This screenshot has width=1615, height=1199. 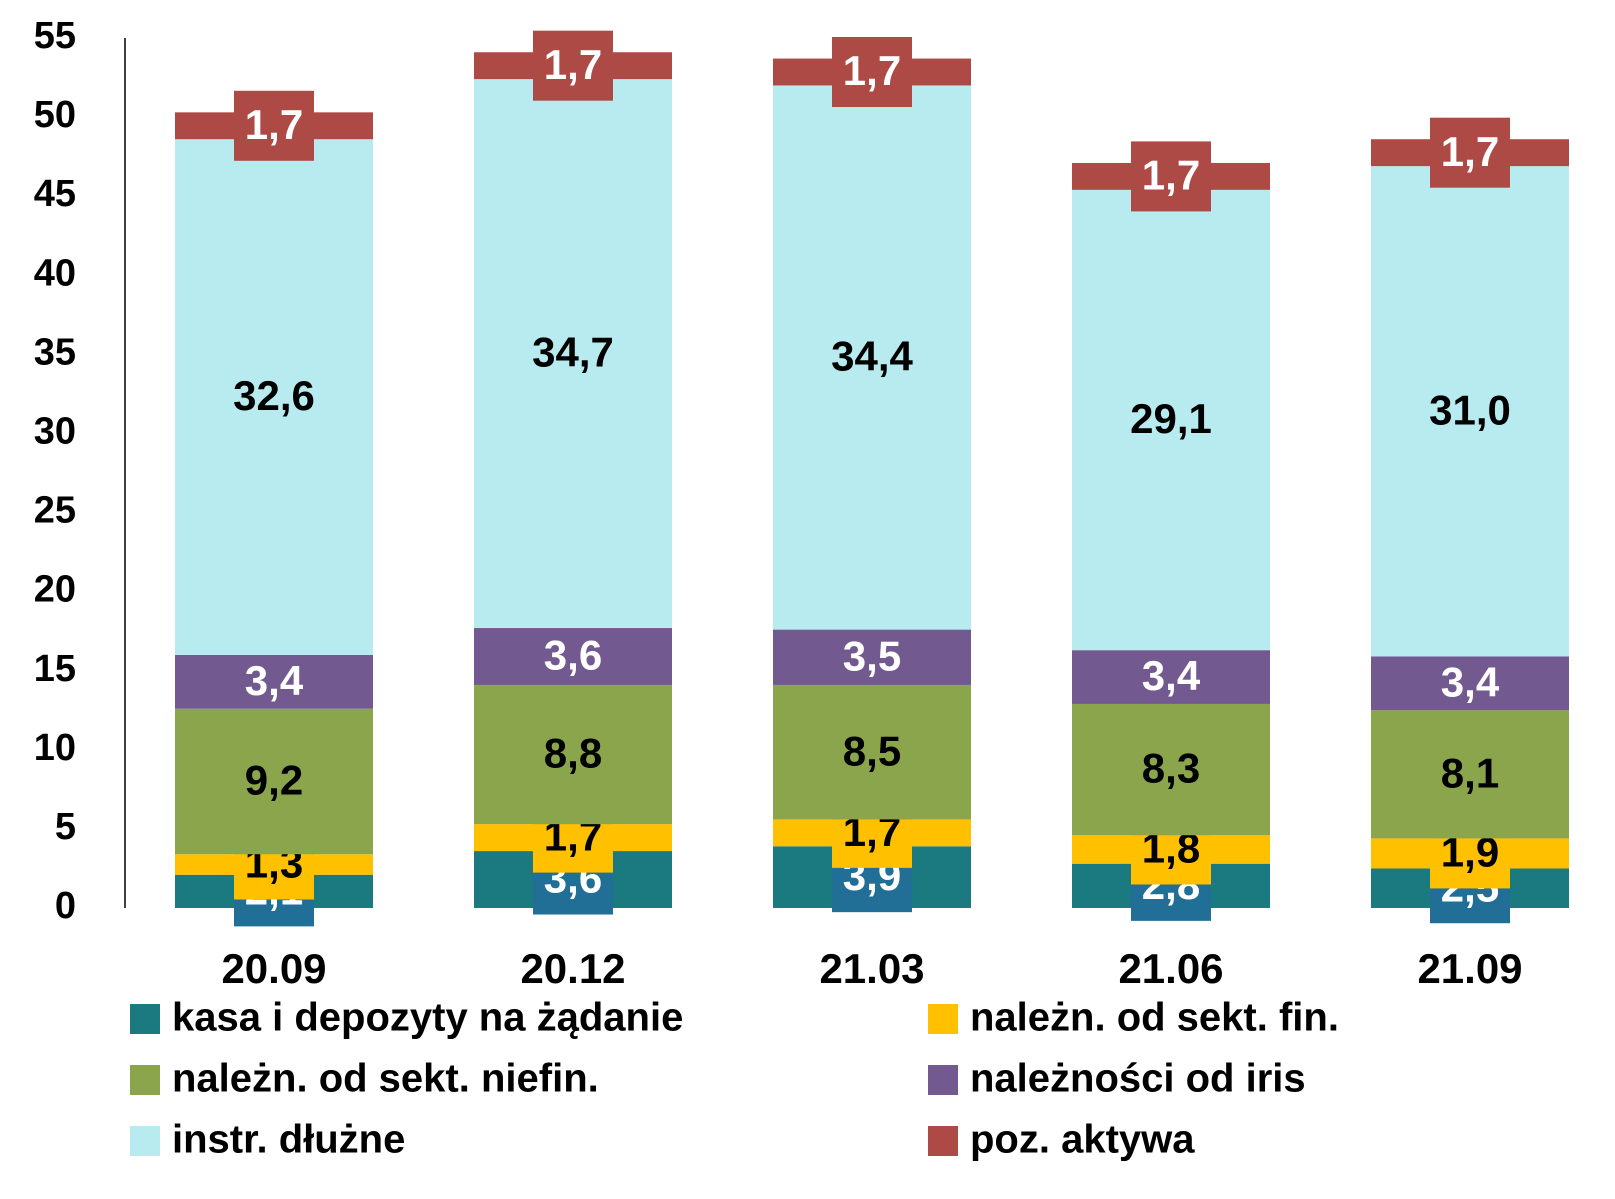 What do you see at coordinates (871, 968) in the screenshot?
I see `x-tick-label: 21.03` at bounding box center [871, 968].